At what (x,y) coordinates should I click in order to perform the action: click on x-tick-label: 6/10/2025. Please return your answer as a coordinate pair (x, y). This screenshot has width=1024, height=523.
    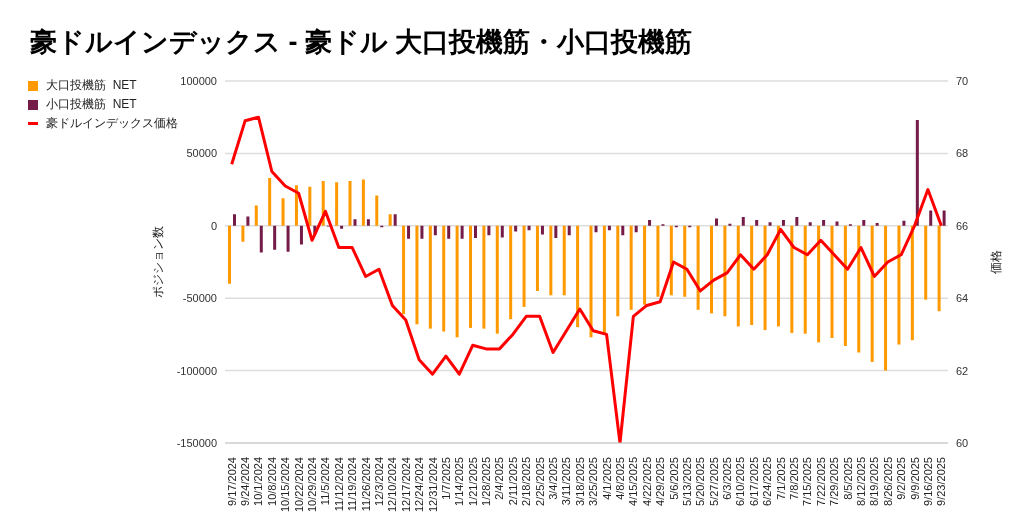
    Looking at the image, I should click on (740, 481).